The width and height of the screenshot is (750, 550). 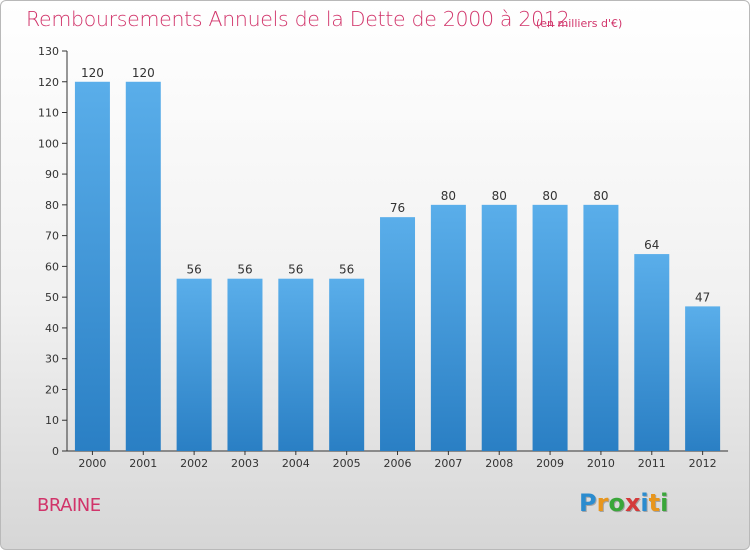 I want to click on value-label: 47, so click(x=702, y=297).